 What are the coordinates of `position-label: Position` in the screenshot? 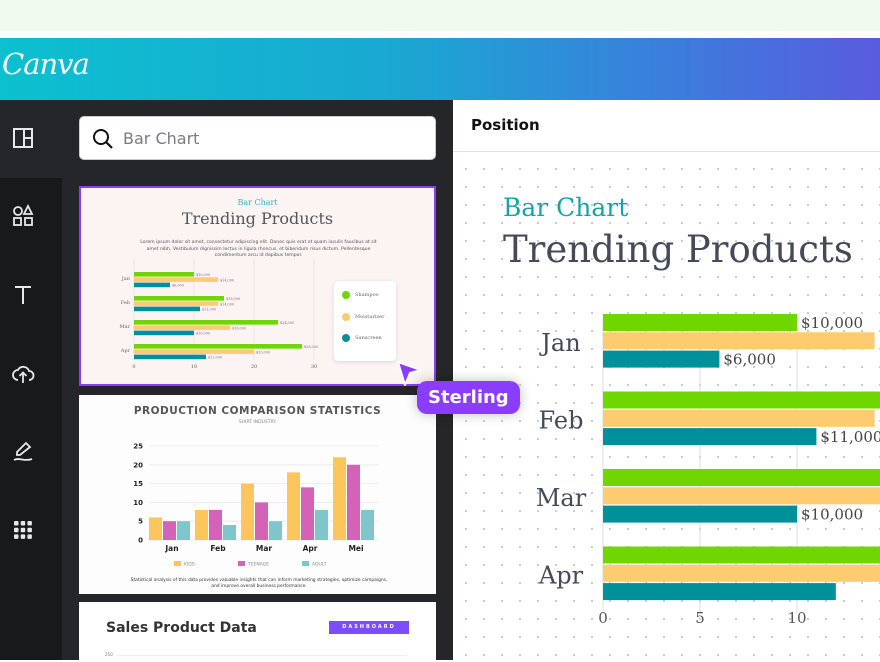 It's located at (505, 125).